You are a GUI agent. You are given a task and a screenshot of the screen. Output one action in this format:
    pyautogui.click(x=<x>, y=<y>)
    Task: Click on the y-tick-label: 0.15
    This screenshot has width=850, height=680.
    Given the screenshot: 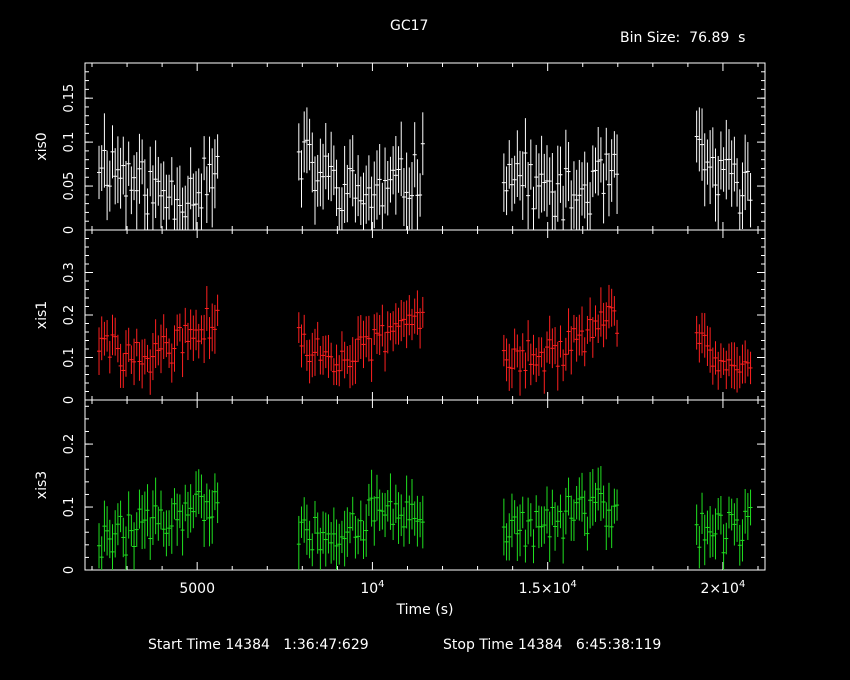 What is the action you would take?
    pyautogui.click(x=69, y=98)
    